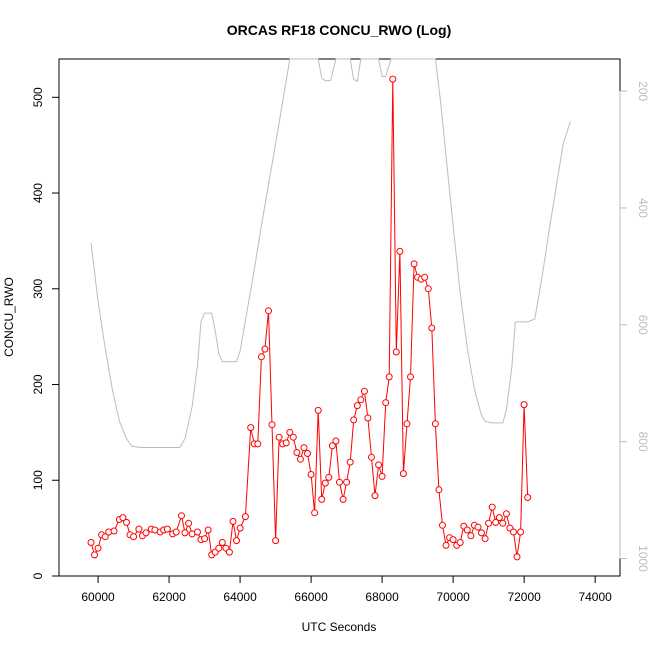 The width and height of the screenshot is (650, 650). Describe the element at coordinates (643, 558) in the screenshot. I see `right-tick-label: 1000` at that location.